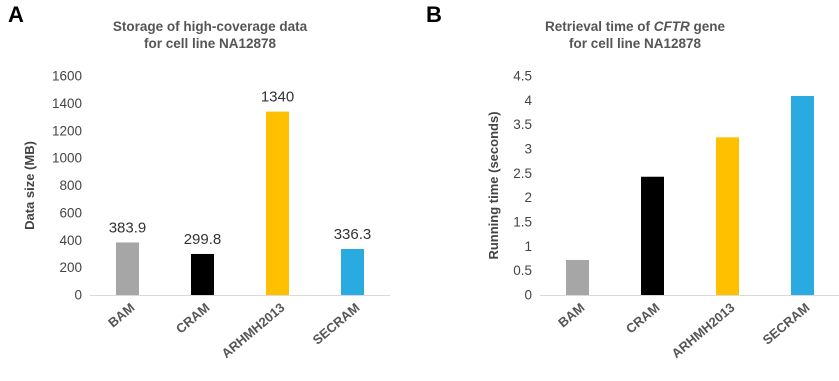 This screenshot has height=381, width=839. I want to click on data-label: 383.9, so click(128, 227).